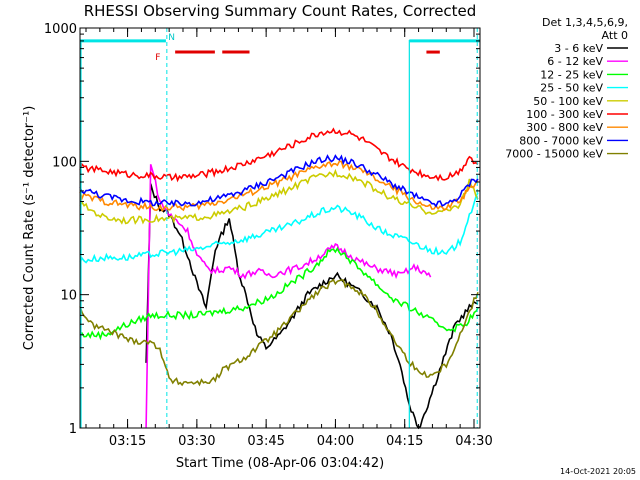 This screenshot has width=640, height=480. I want to click on x-tick-label: 03:30, so click(196, 441).